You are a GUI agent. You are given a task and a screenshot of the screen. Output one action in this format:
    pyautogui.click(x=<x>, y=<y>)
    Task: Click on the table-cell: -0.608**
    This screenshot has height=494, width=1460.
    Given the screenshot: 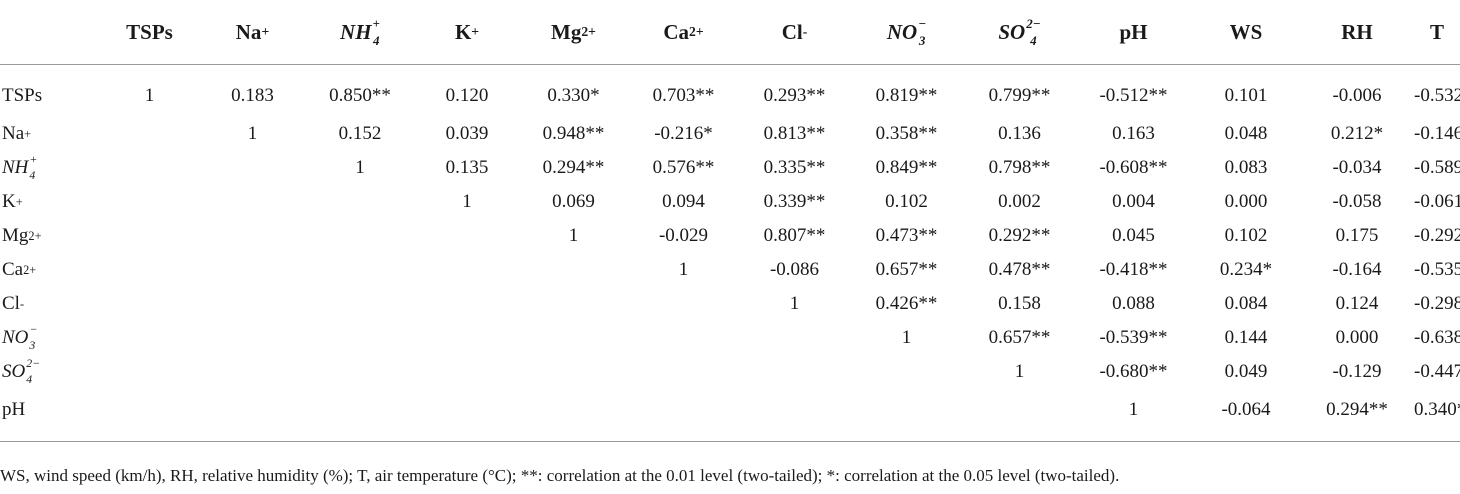 What is the action you would take?
    pyautogui.click(x=1133, y=167)
    